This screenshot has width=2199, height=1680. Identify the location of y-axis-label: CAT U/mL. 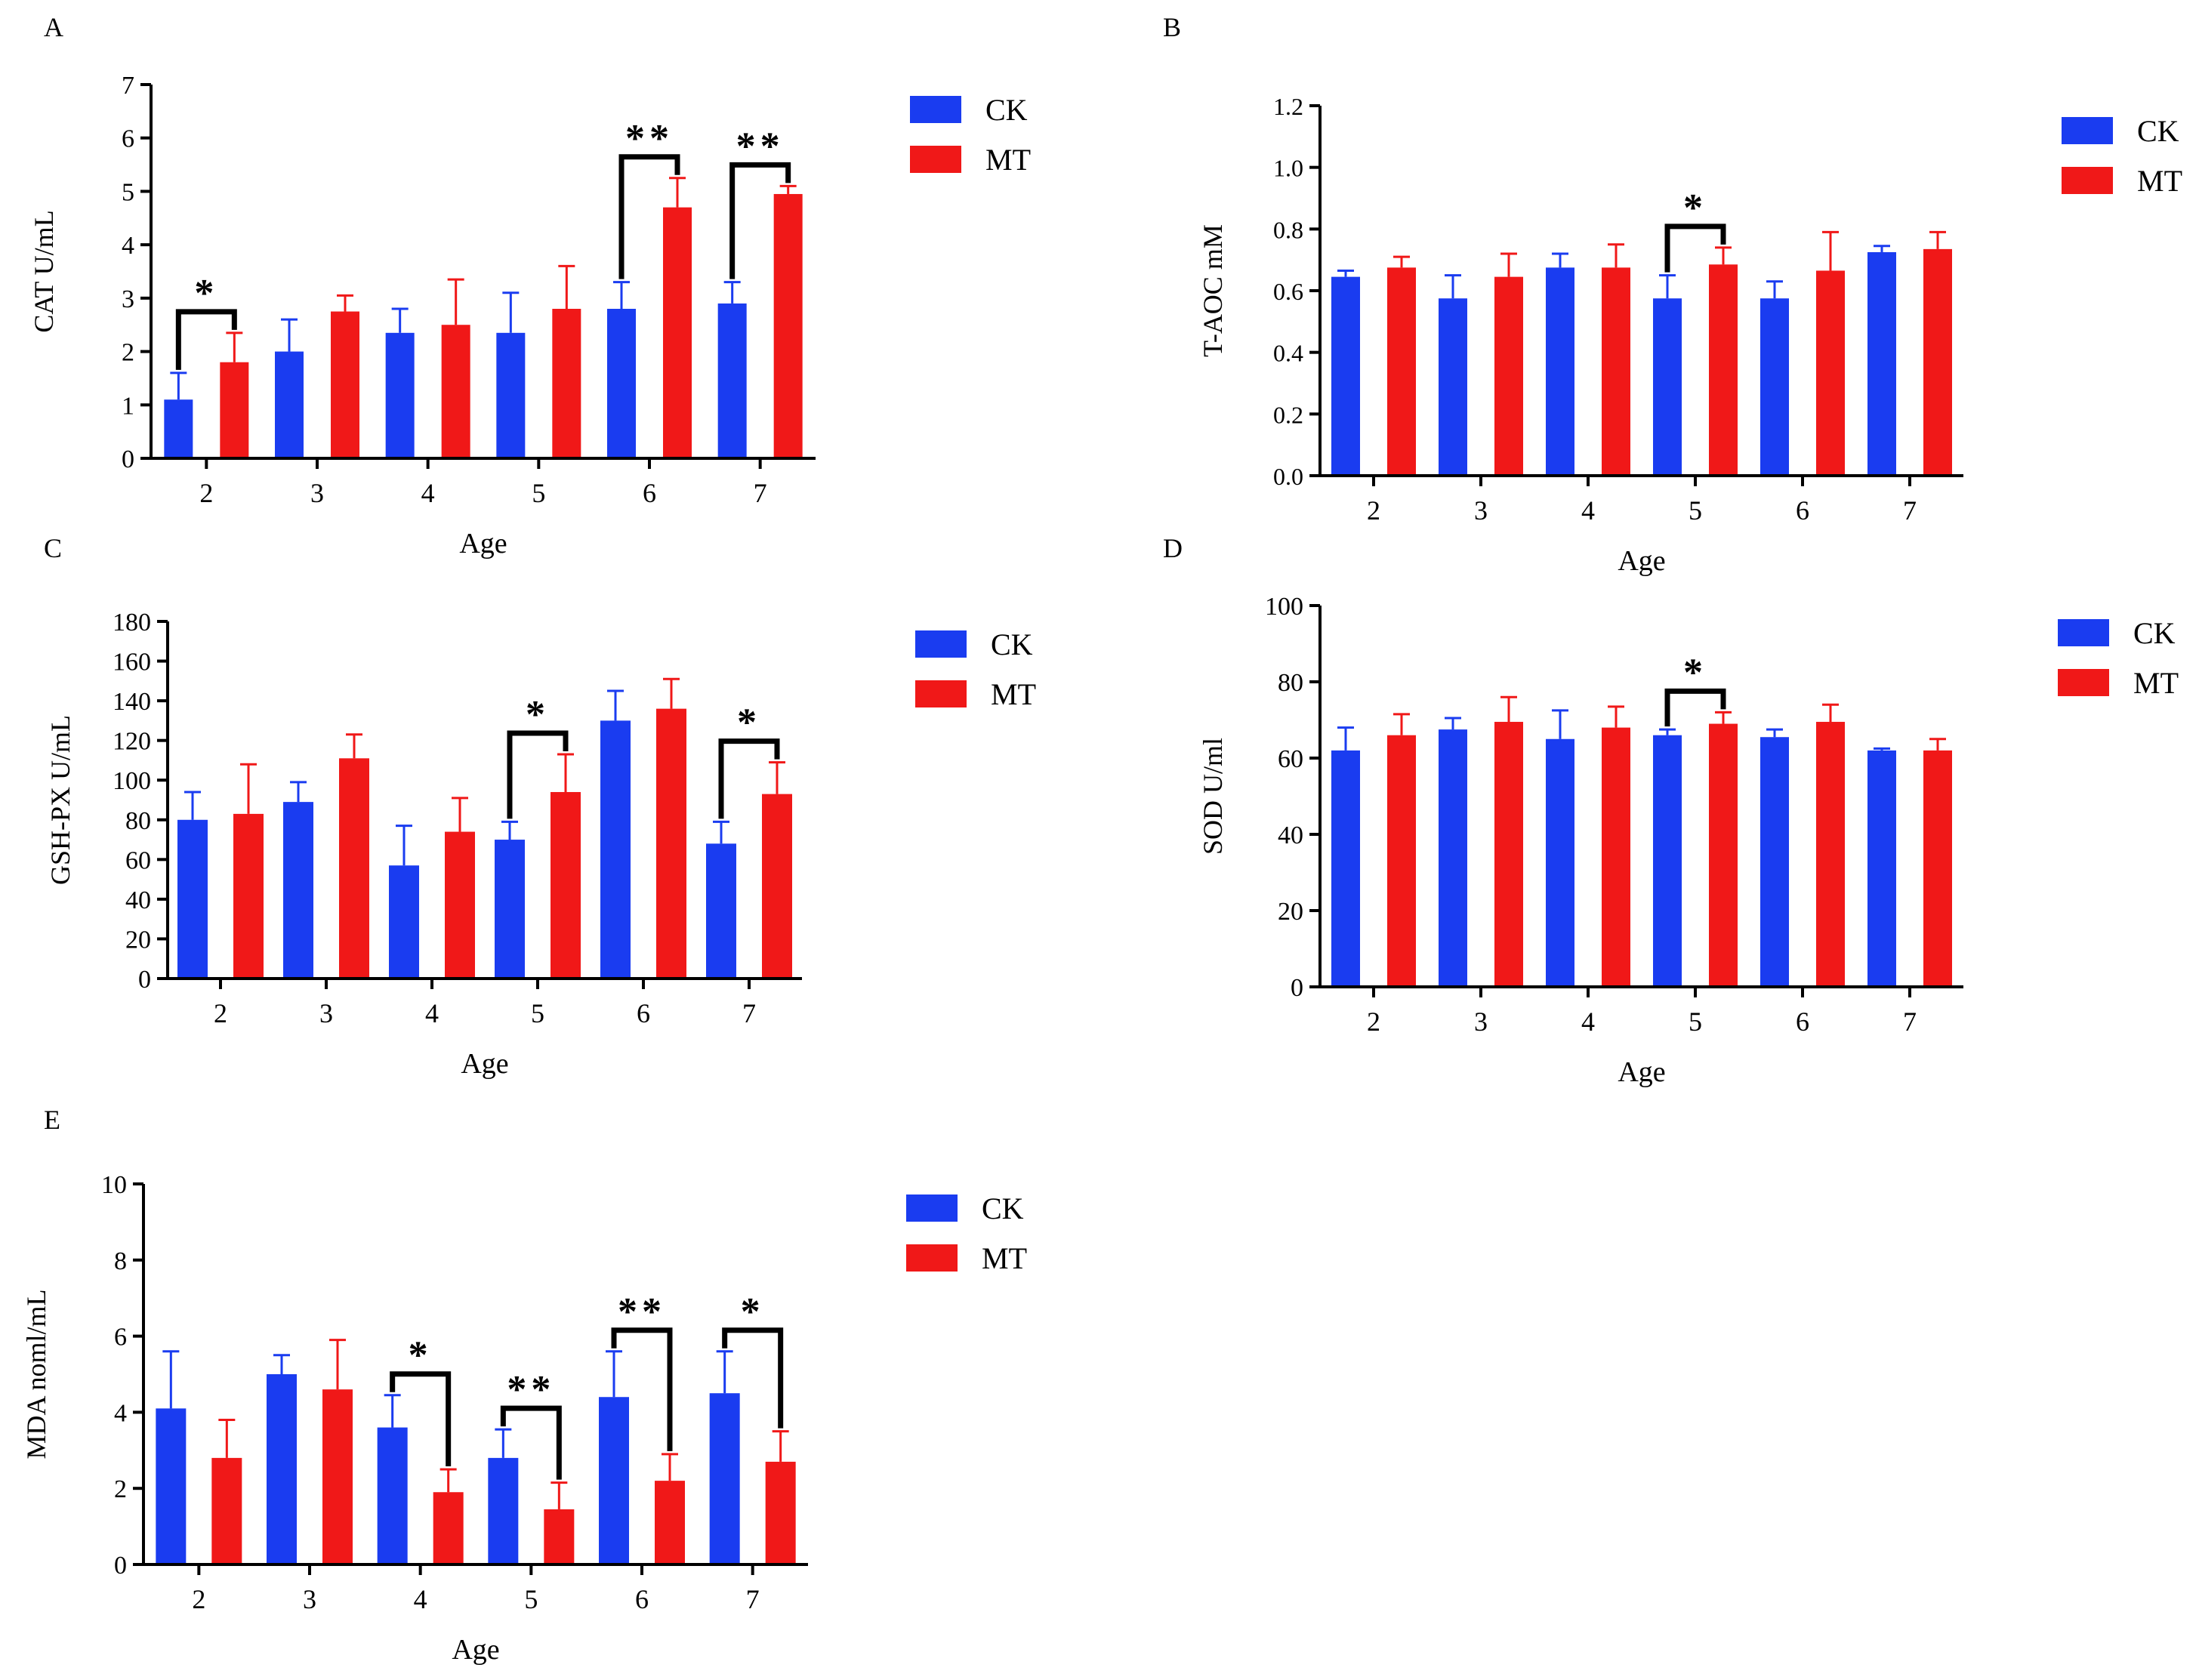
(44, 271).